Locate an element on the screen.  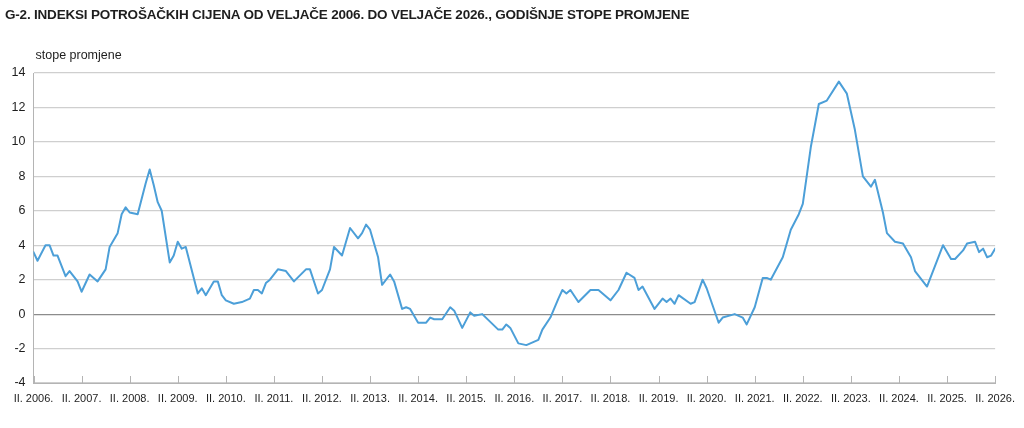
x-tick-label: II. 2022. is located at coordinates (802, 397).